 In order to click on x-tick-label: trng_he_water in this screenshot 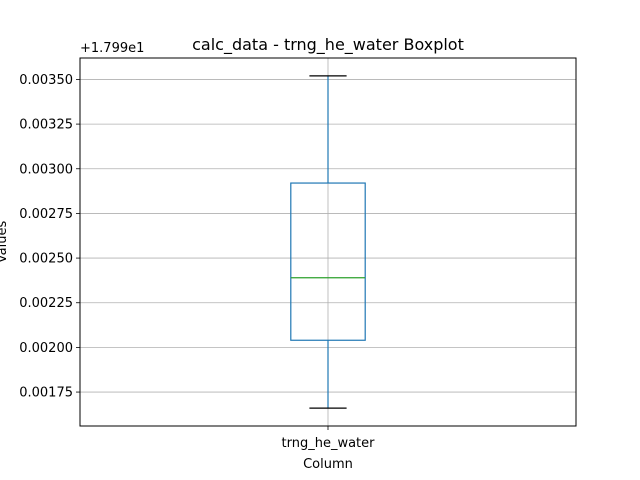, I will do `click(329, 443)`.